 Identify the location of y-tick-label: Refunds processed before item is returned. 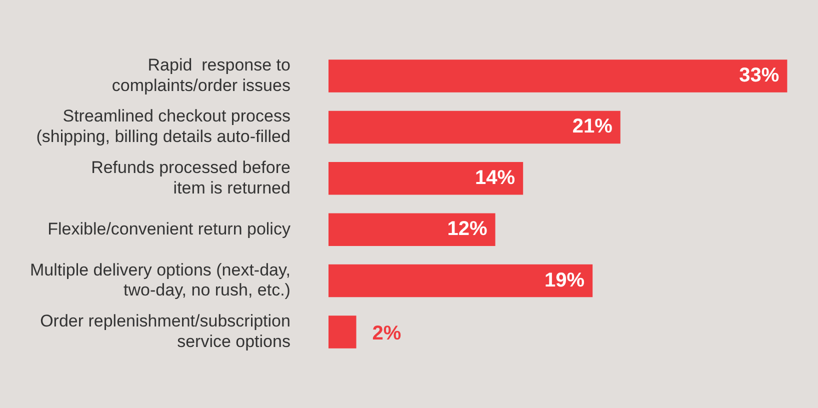
(190, 178).